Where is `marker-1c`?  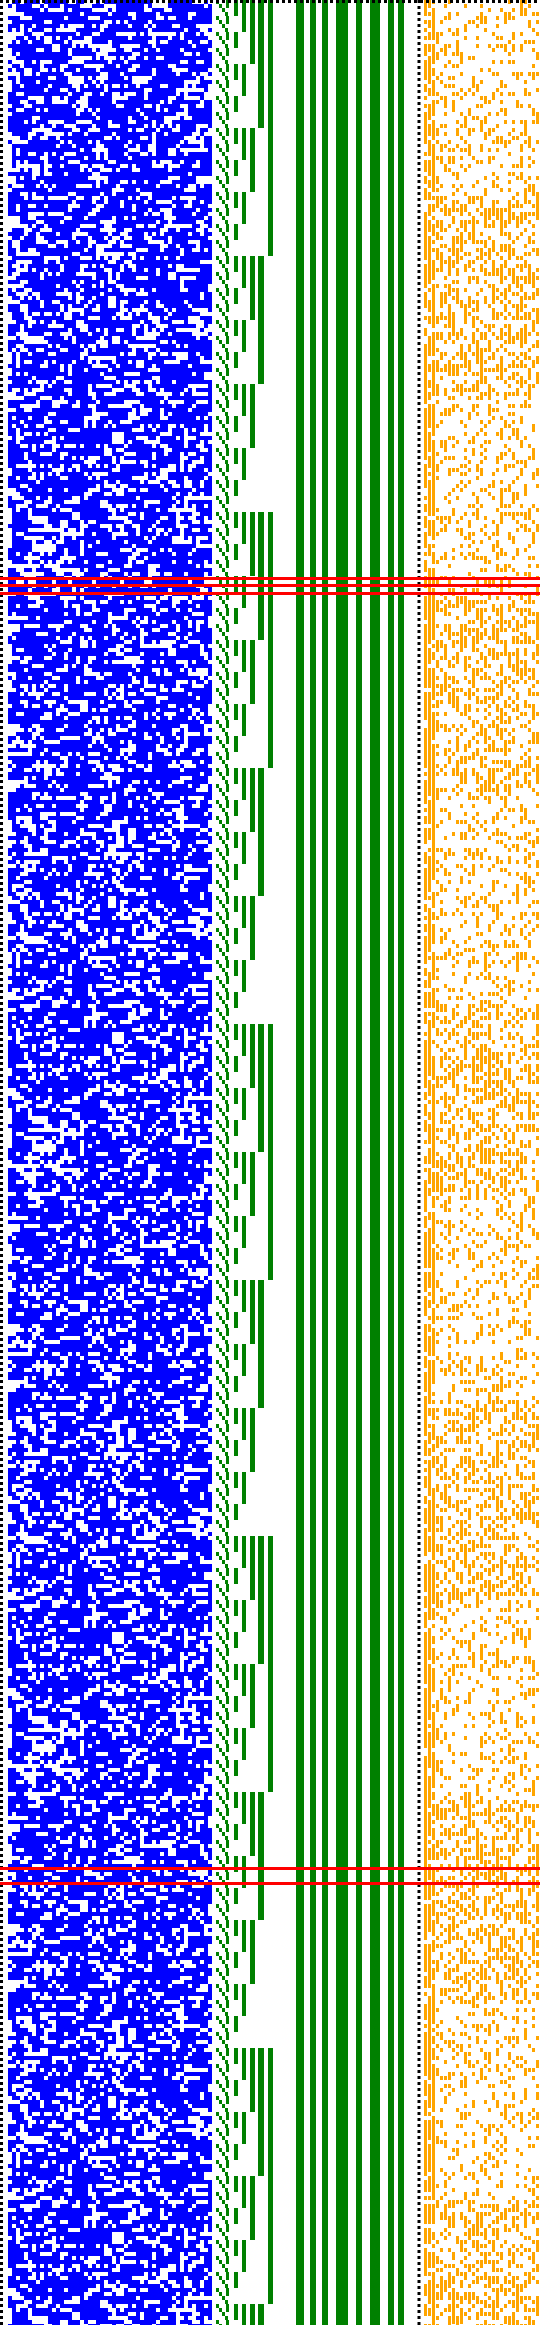
marker-1c is located at coordinates (270, 593).